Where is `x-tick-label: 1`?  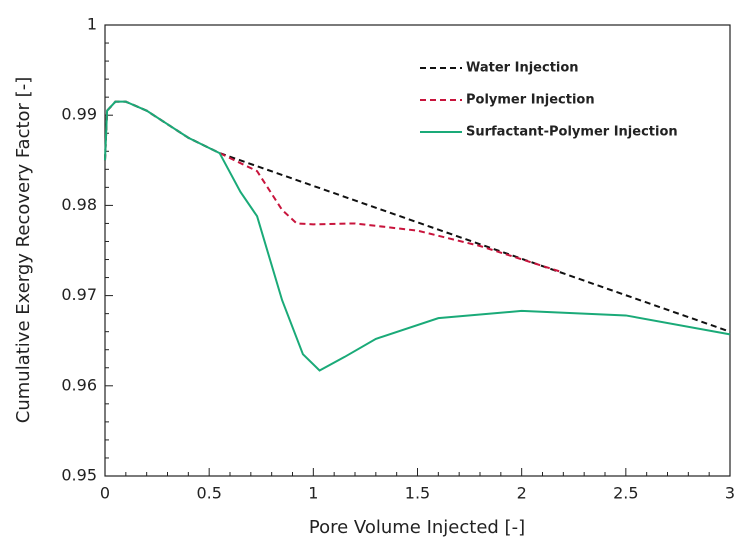
x-tick-label: 1 is located at coordinates (313, 493).